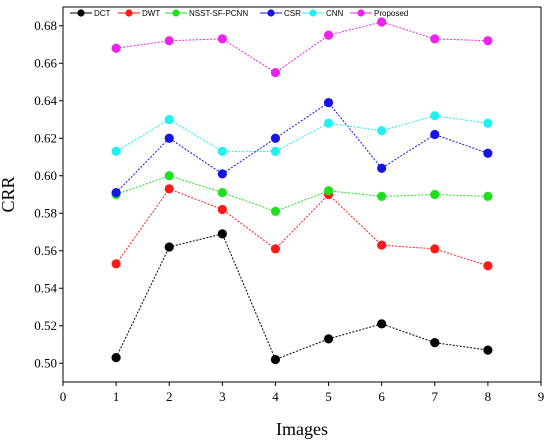  Describe the element at coordinates (335, 13) in the screenshot. I see `legend-label: CNN` at that location.